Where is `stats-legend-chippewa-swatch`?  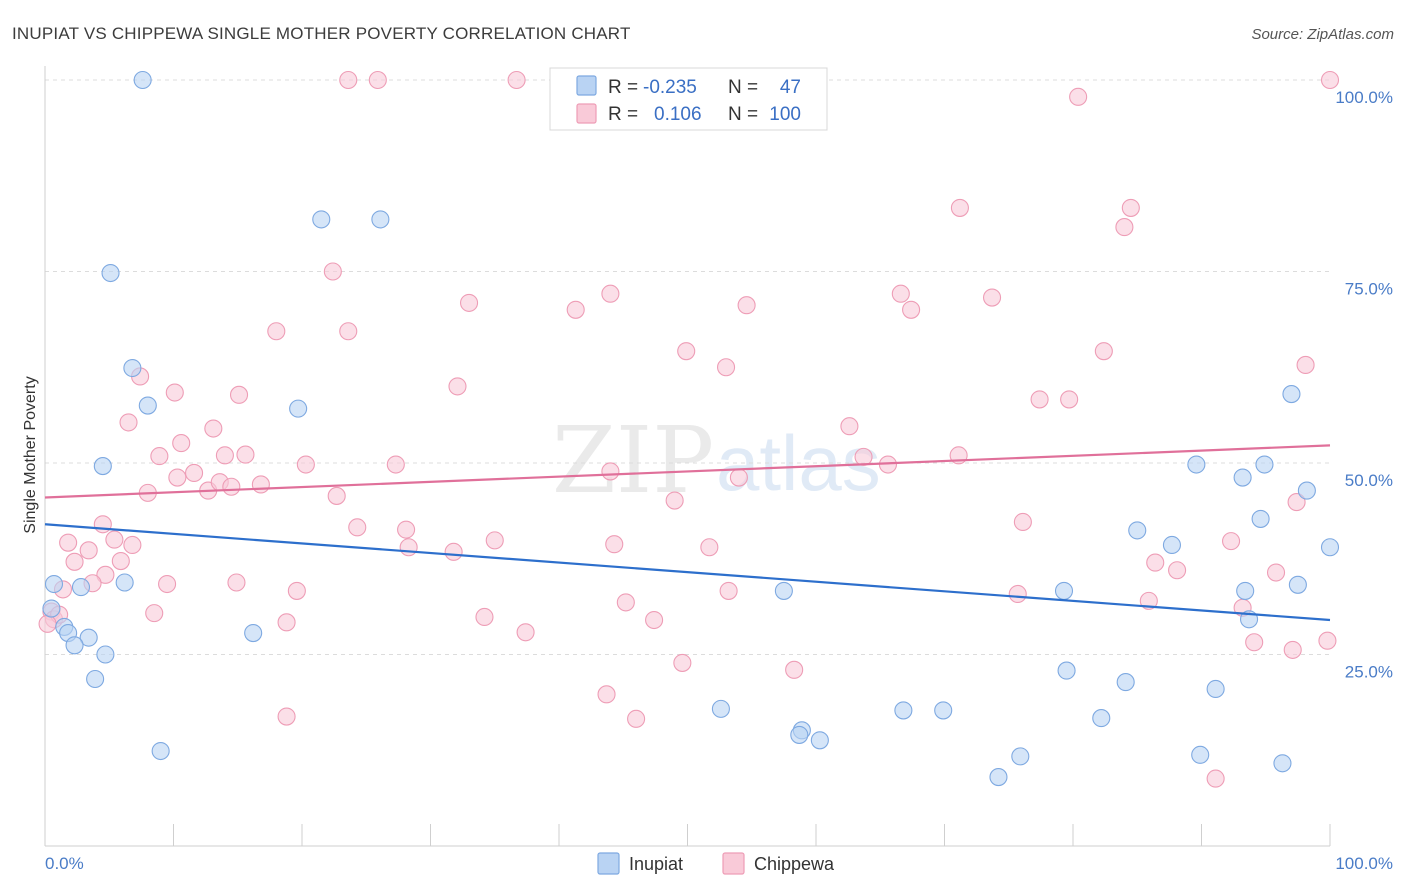 stats-legend-chippewa-swatch is located at coordinates (586, 113).